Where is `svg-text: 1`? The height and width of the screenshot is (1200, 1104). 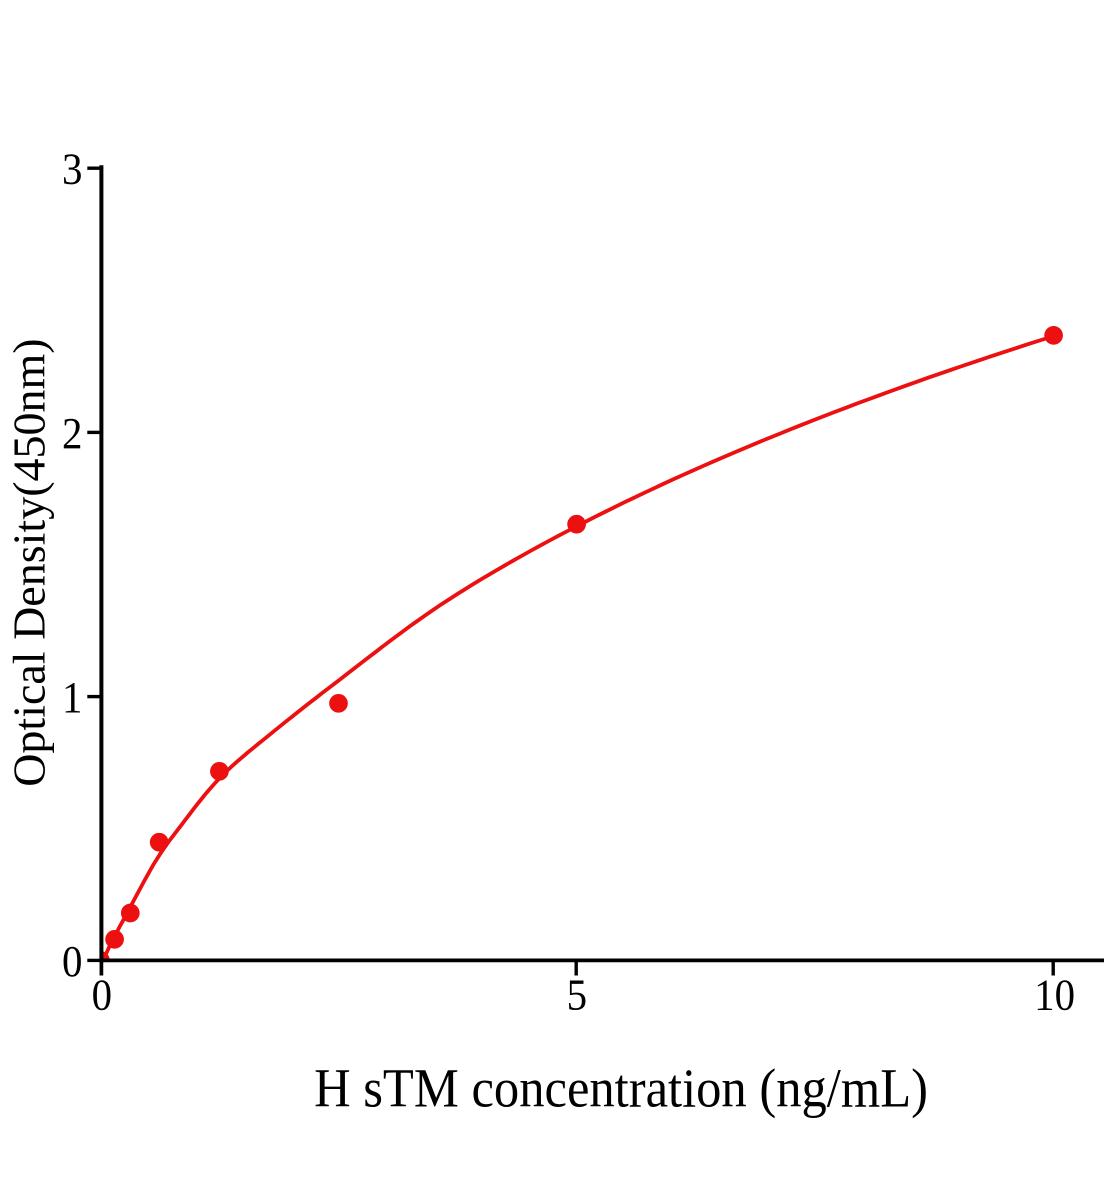 svg-text: 1 is located at coordinates (72, 698).